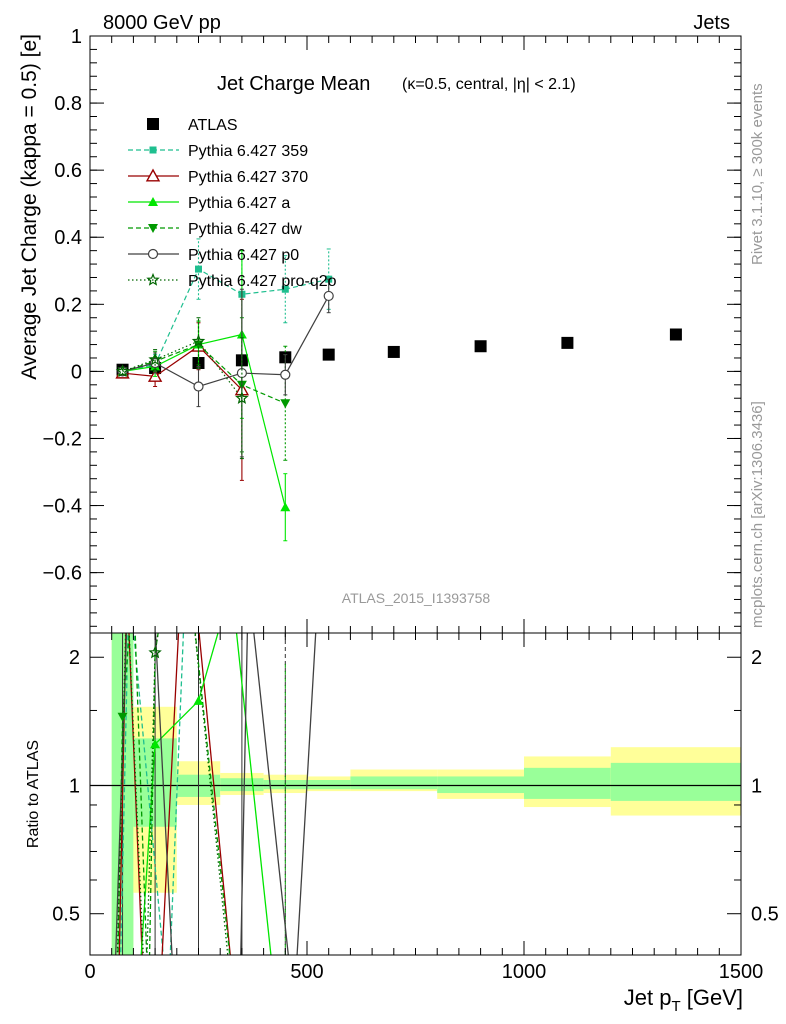  I want to click on ratio-y-tick-label-right: 1, so click(756, 786).